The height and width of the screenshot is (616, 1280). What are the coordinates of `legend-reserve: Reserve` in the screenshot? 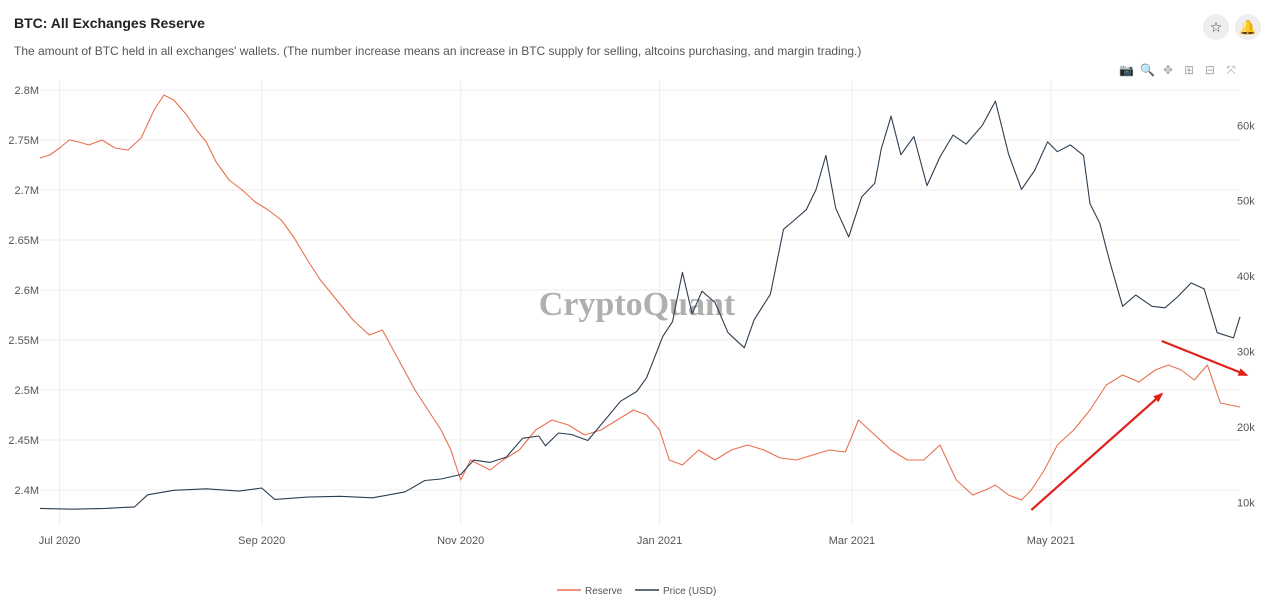 It's located at (590, 591).